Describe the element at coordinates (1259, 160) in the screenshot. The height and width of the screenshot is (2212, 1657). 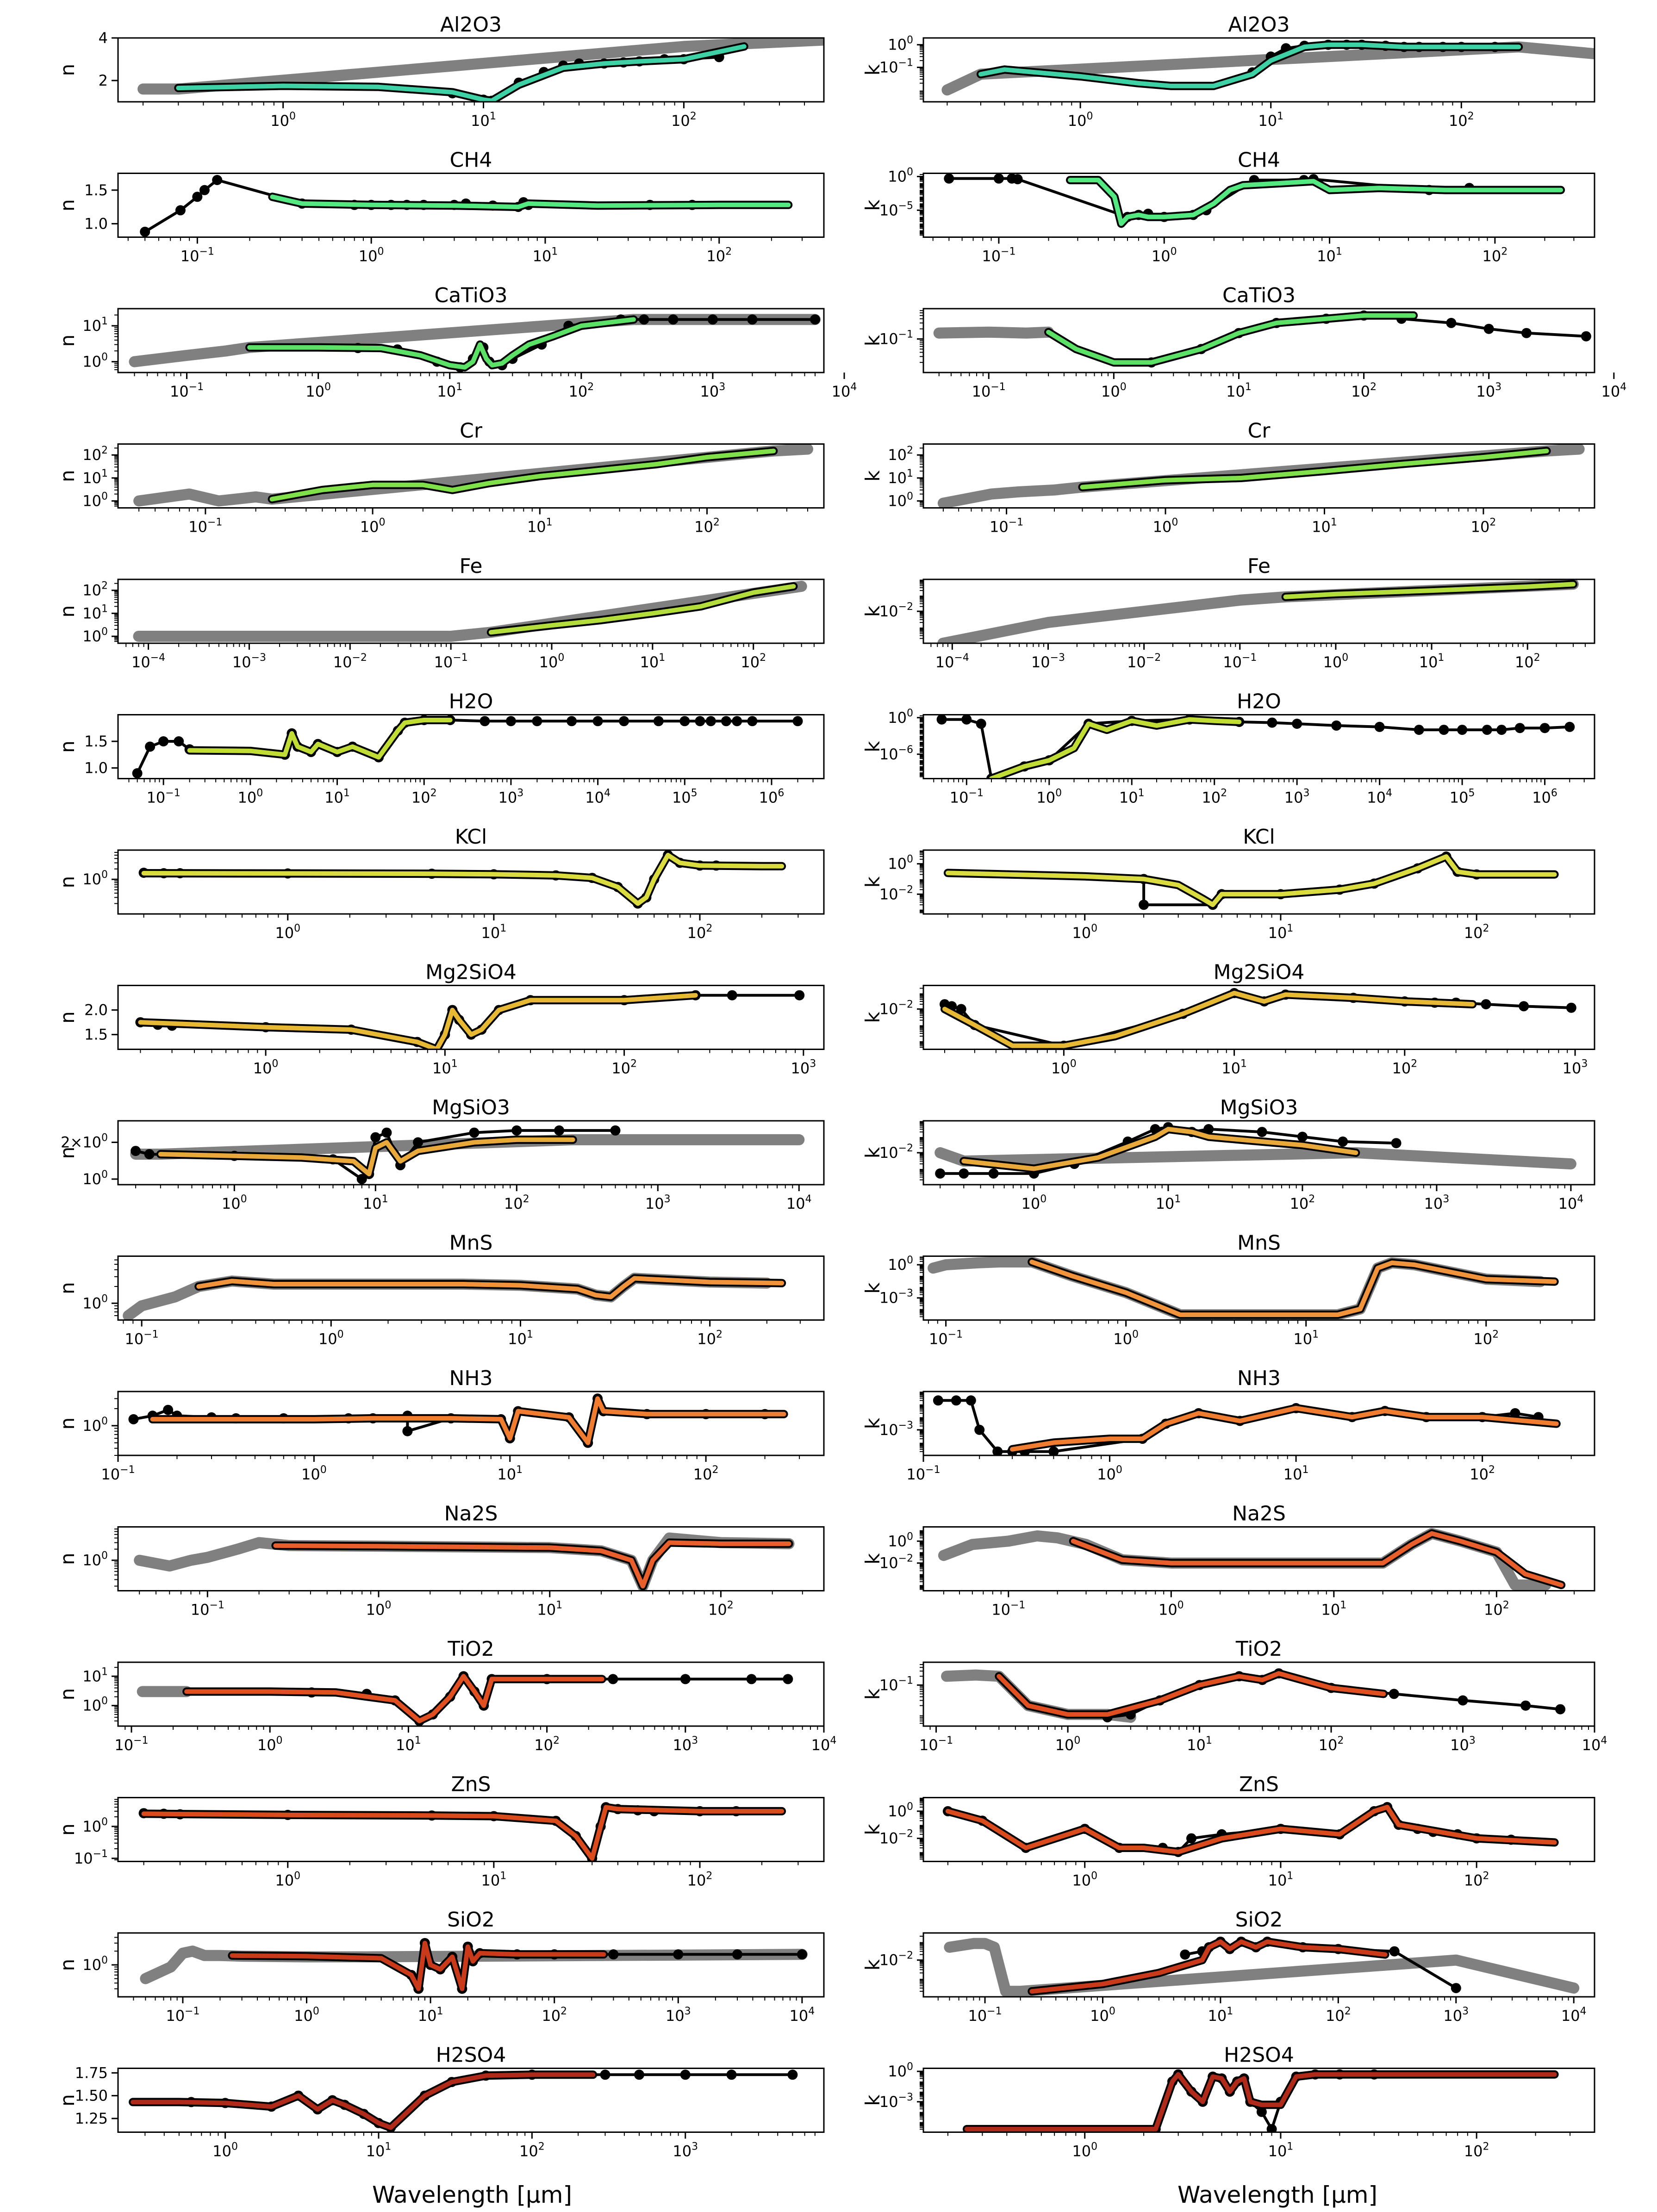
I see `subplot-title: CH4` at that location.